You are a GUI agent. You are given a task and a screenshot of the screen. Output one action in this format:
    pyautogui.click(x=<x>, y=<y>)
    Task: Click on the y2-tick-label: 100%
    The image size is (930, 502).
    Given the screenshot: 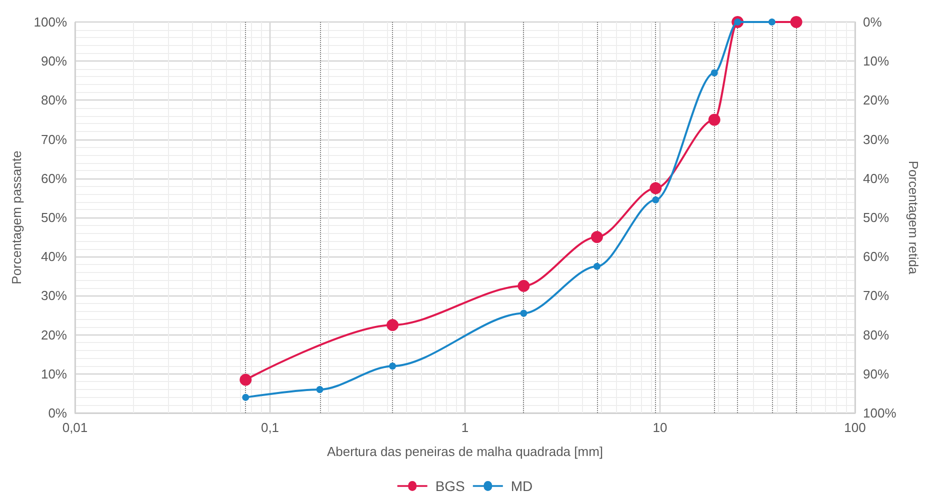 What is the action you would take?
    pyautogui.click(x=880, y=413)
    